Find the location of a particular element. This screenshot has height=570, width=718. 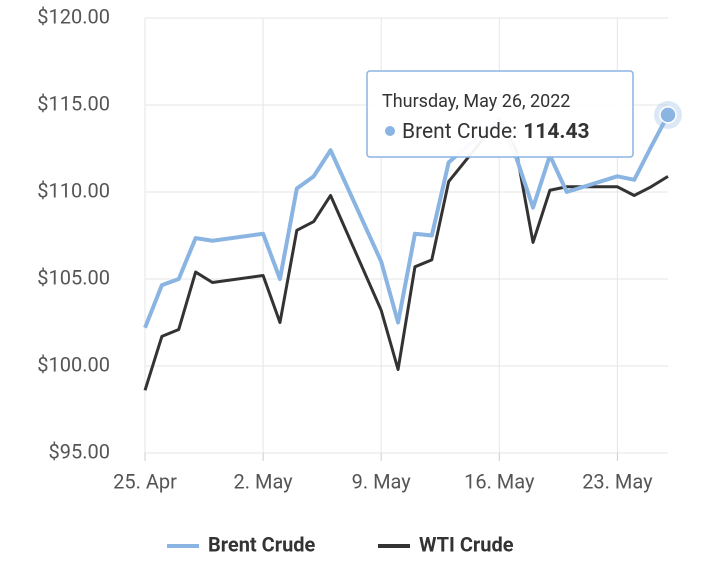

tooltip-value: 114.43 is located at coordinates (556, 132).